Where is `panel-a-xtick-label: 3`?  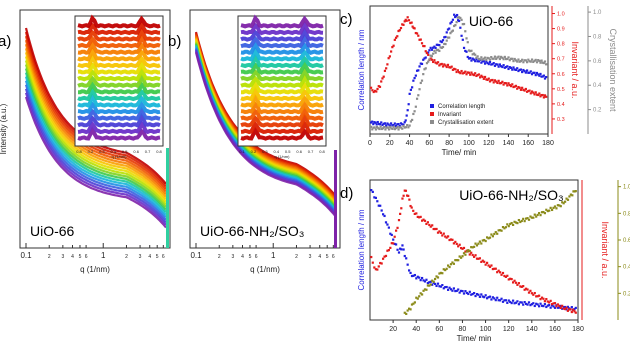
panel-a-xtick-label: 3 is located at coordinates (62, 257).